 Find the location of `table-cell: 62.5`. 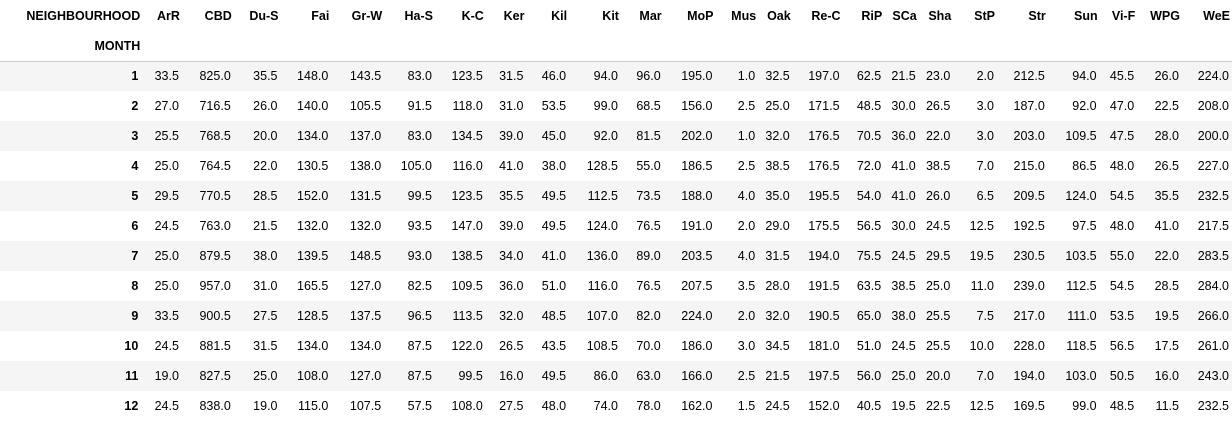

table-cell: 62.5 is located at coordinates (869, 76).